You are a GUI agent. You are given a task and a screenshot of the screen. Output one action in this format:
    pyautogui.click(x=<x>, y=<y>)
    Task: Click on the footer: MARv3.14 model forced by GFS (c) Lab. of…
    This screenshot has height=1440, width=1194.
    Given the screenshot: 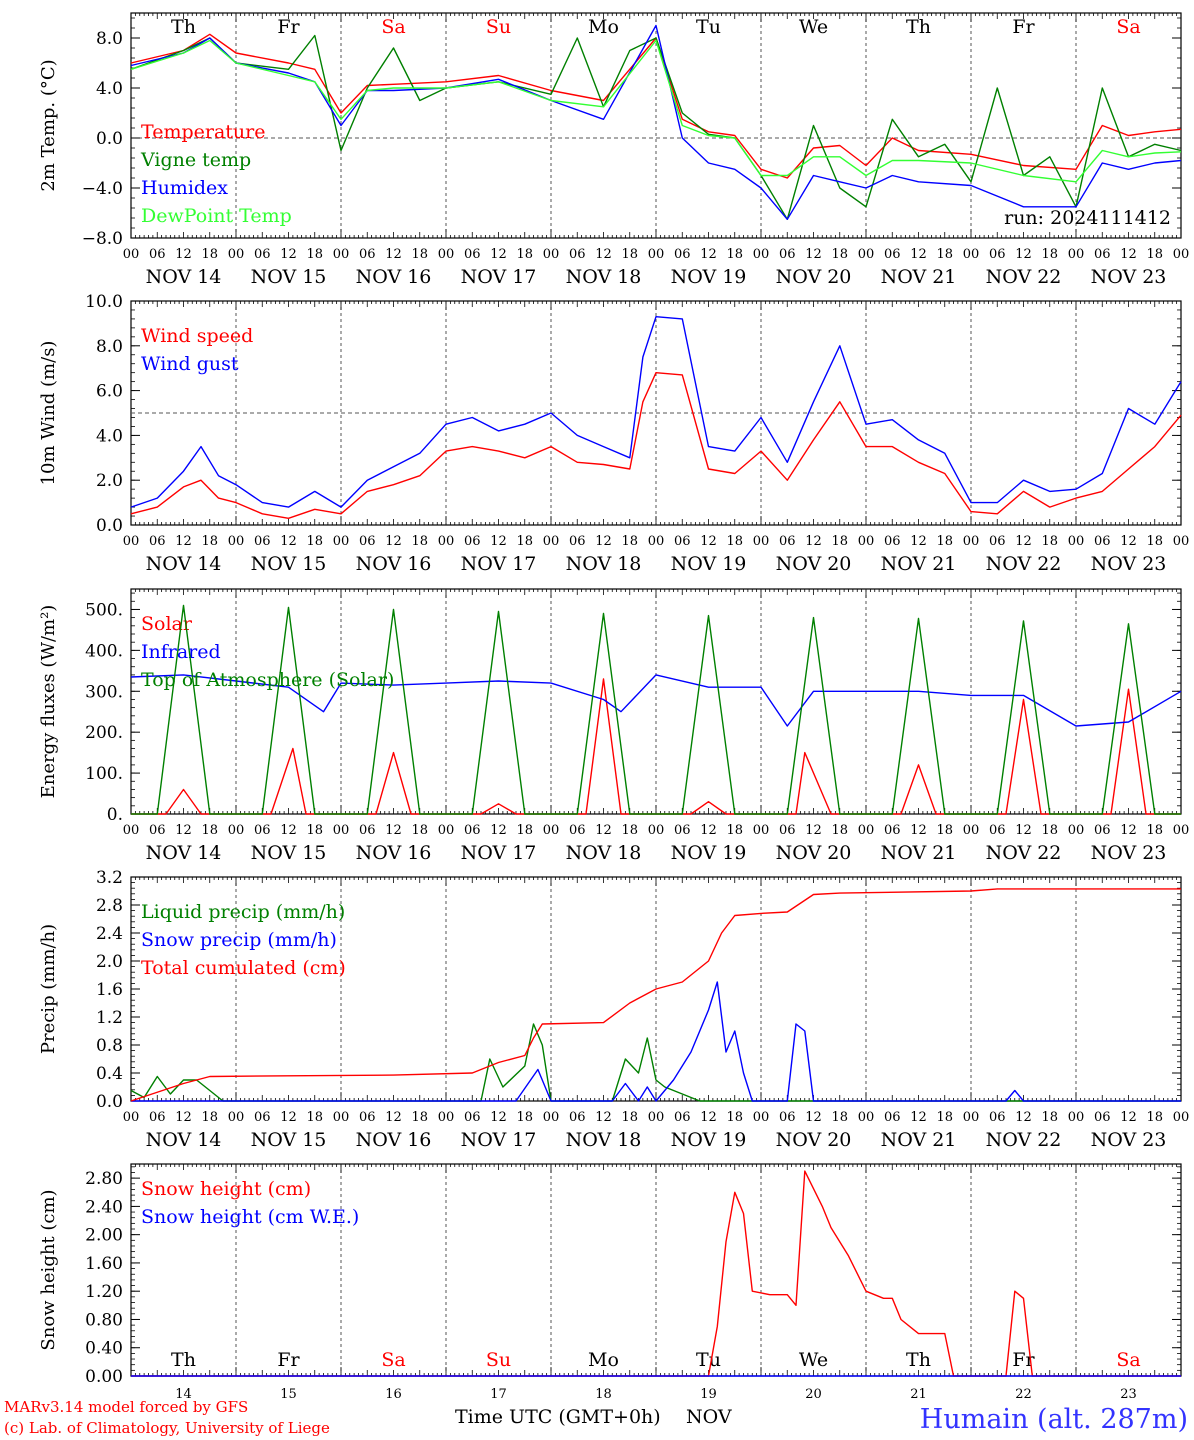 What is the action you would take?
    pyautogui.click(x=596, y=1417)
    